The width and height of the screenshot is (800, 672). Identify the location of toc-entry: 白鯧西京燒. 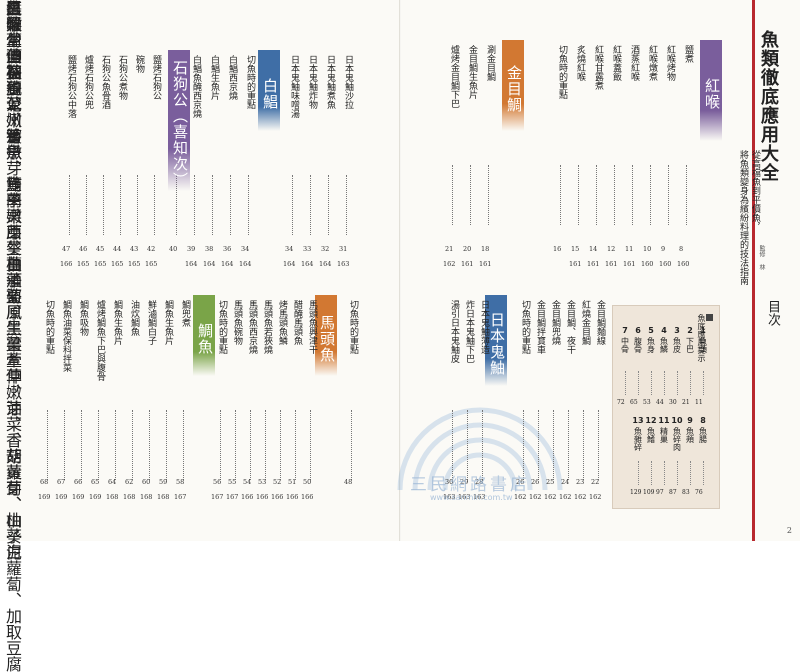
(230, 77).